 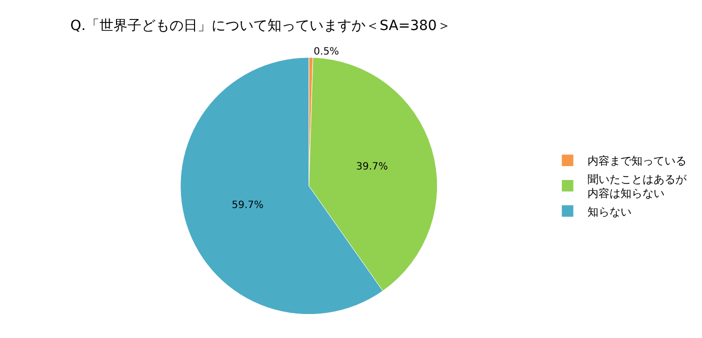 I want to click on data-label: 39.7%, so click(x=372, y=166).